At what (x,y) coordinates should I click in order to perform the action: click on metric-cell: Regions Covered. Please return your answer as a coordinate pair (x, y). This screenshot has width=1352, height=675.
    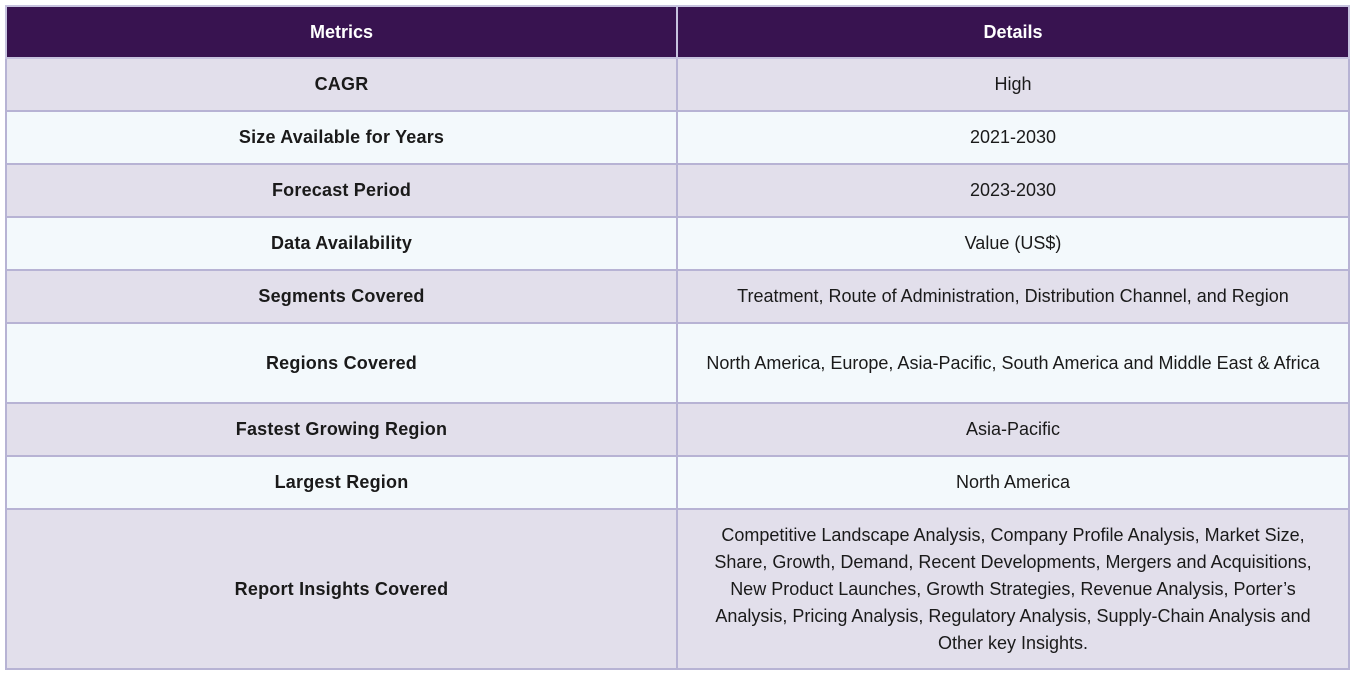
    Looking at the image, I should click on (341, 363).